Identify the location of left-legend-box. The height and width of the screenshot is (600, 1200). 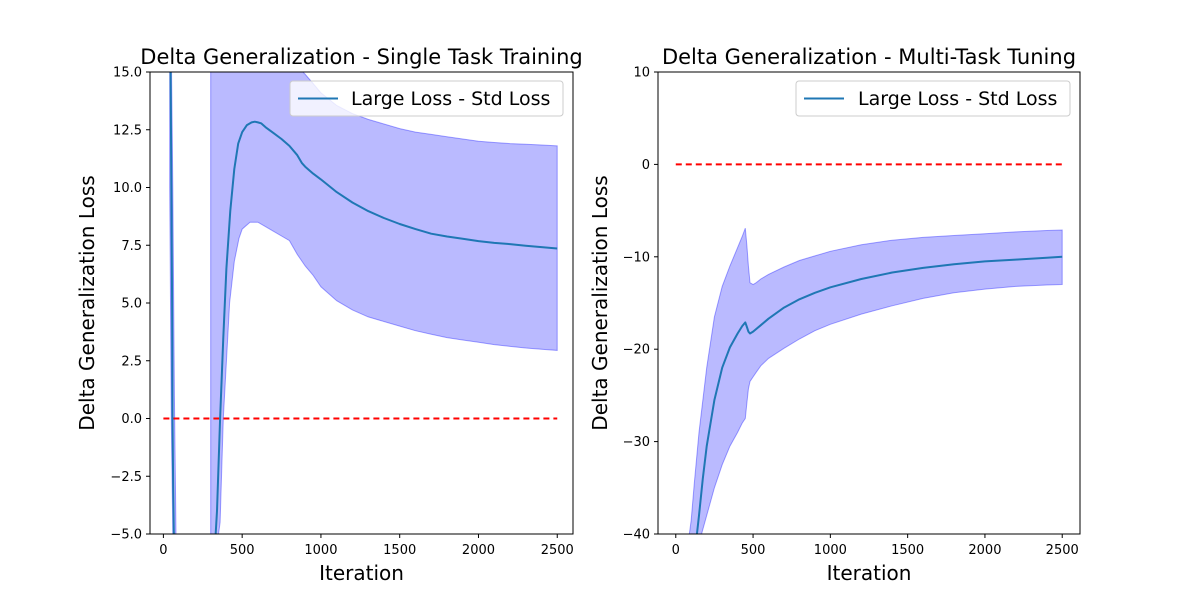
(426, 98).